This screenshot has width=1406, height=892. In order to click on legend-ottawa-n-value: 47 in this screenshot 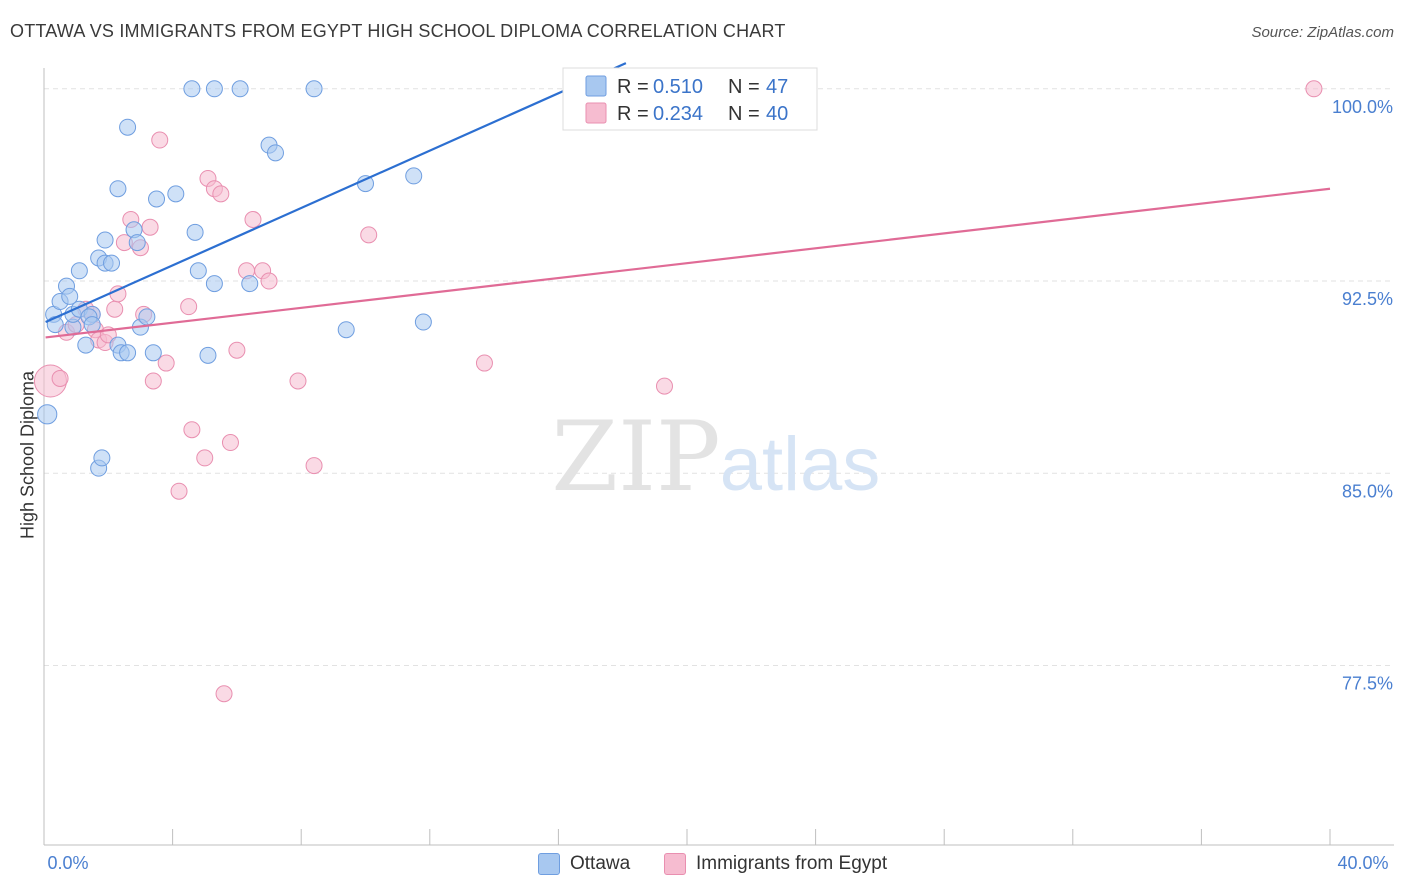, I will do `click(777, 87)`.